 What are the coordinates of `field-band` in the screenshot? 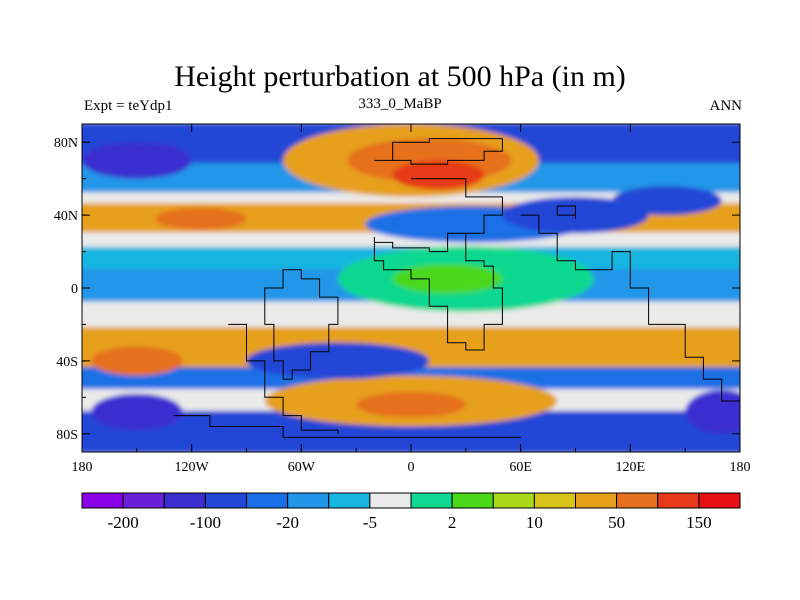 It's located at (411, 240).